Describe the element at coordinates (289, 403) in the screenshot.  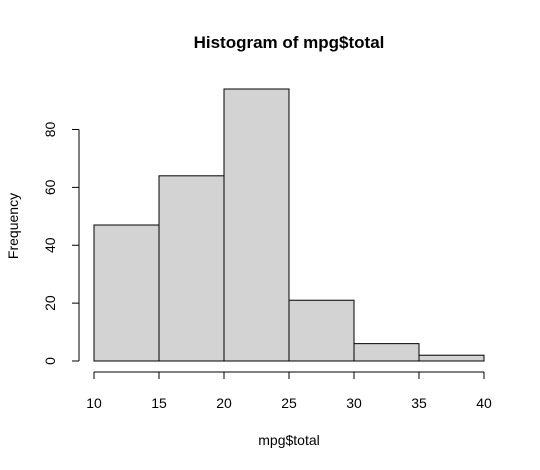
I see `x-tick-label: 25` at that location.